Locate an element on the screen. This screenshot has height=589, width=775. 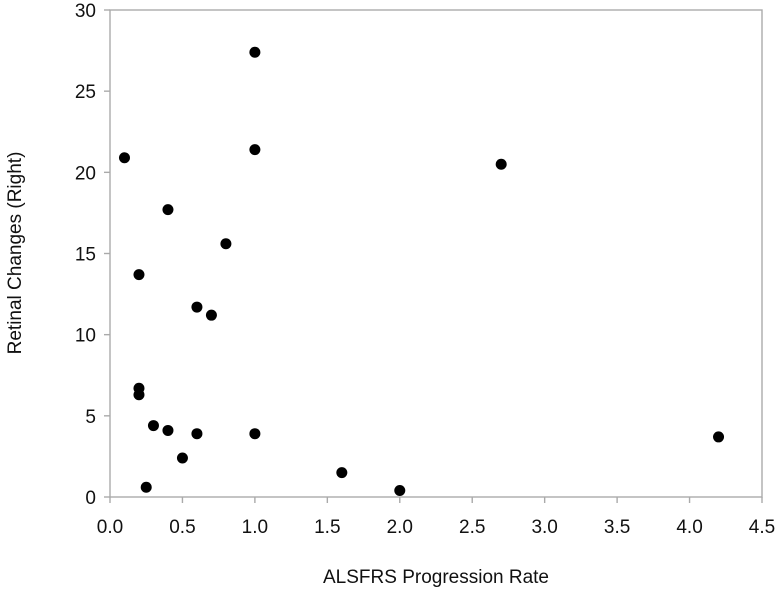
y-tick-label: 15 is located at coordinates (85, 255).